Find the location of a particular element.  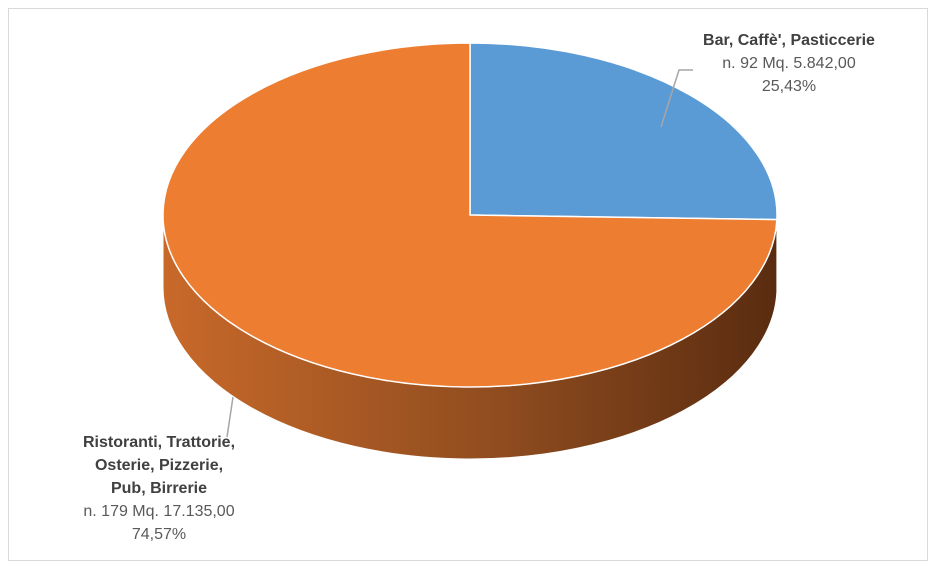

slice-percent-ristoranti: 74,57% is located at coordinates (159, 534).